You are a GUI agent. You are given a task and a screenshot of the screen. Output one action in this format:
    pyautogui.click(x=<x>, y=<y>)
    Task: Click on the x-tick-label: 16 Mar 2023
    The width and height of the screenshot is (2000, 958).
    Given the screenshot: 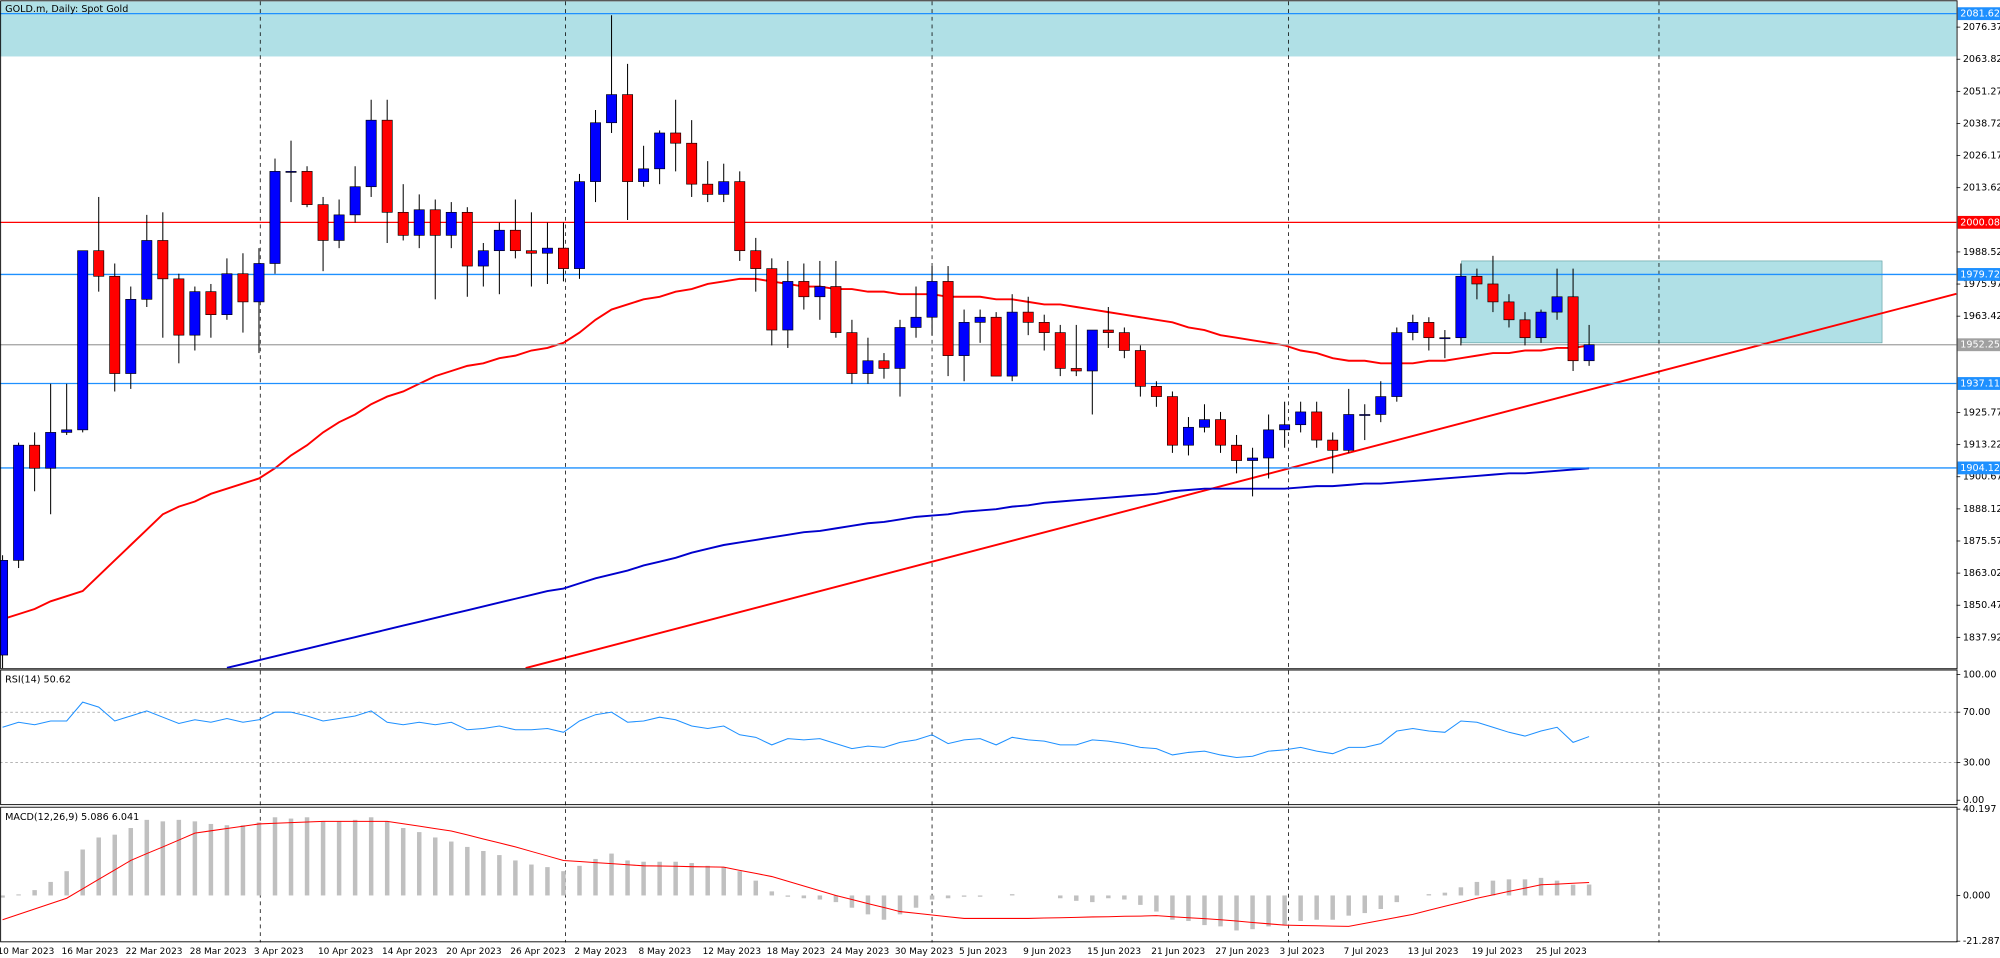 What is the action you would take?
    pyautogui.click(x=90, y=952)
    